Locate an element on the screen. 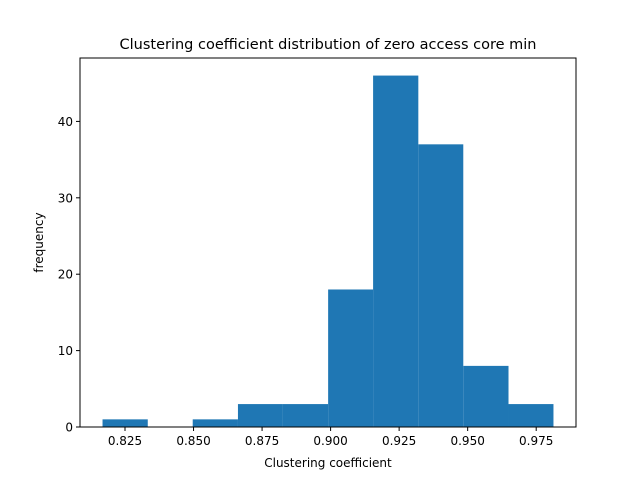 This screenshot has width=640, height=480. y-tick-label: 20 is located at coordinates (65, 275).